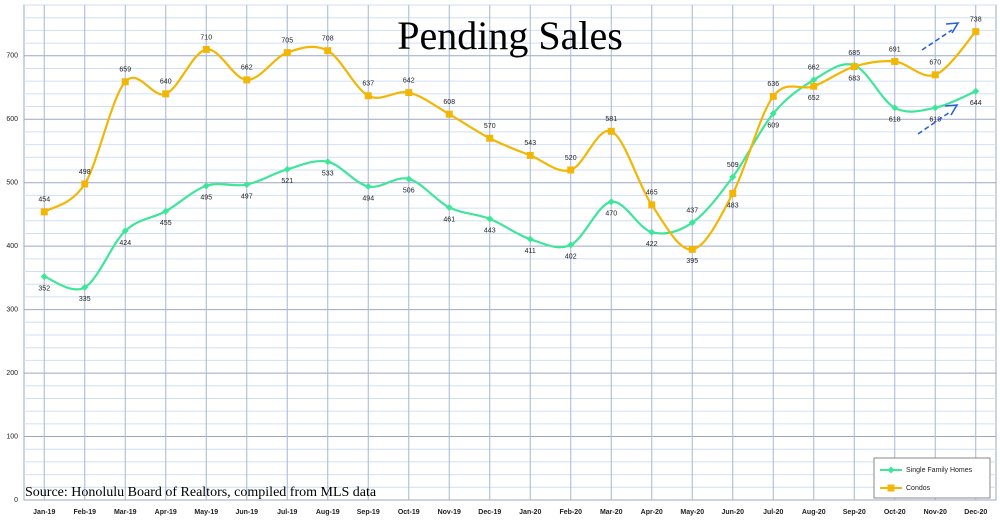  Describe the element at coordinates (246, 512) in the screenshot. I see `x-tick-label: Jun-19` at that location.